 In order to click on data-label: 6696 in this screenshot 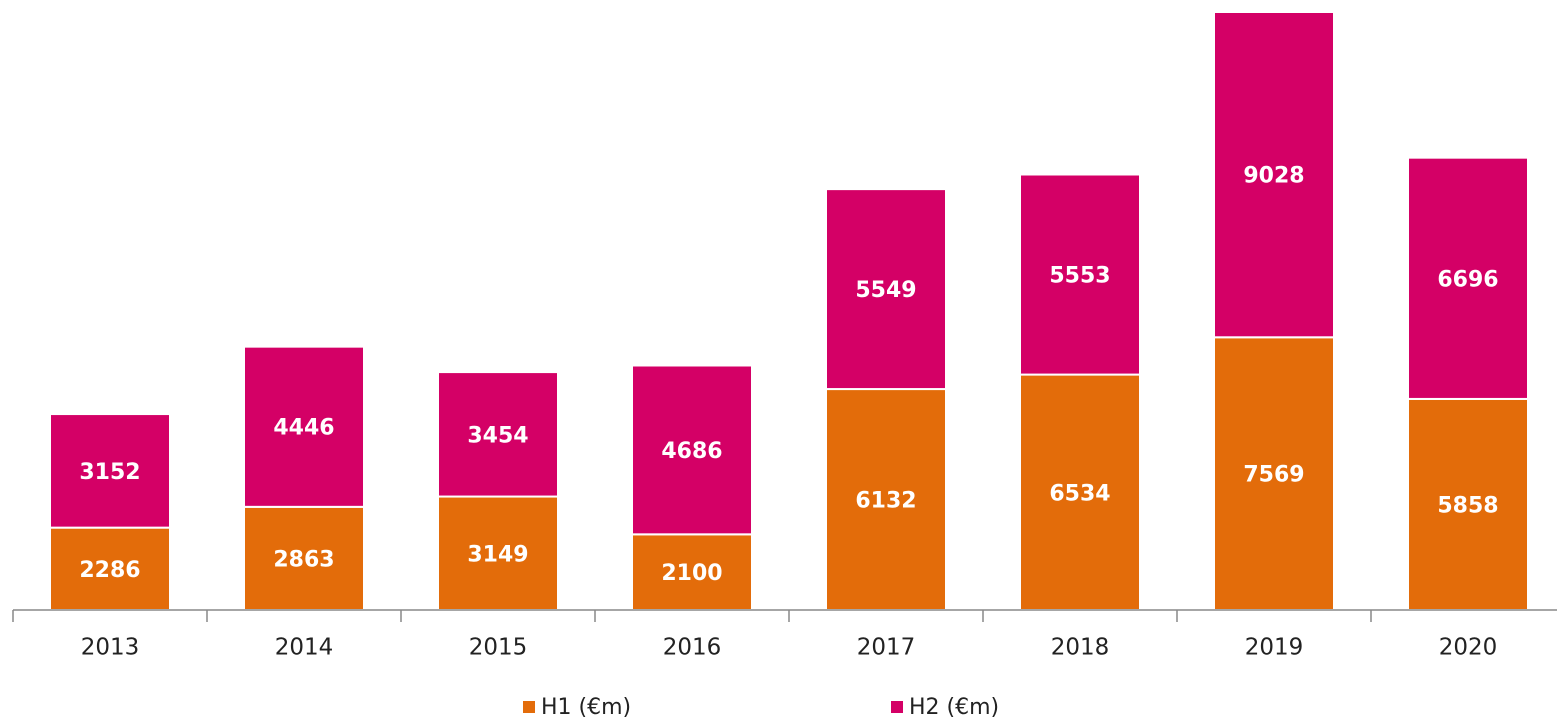, I will do `click(1467, 279)`.